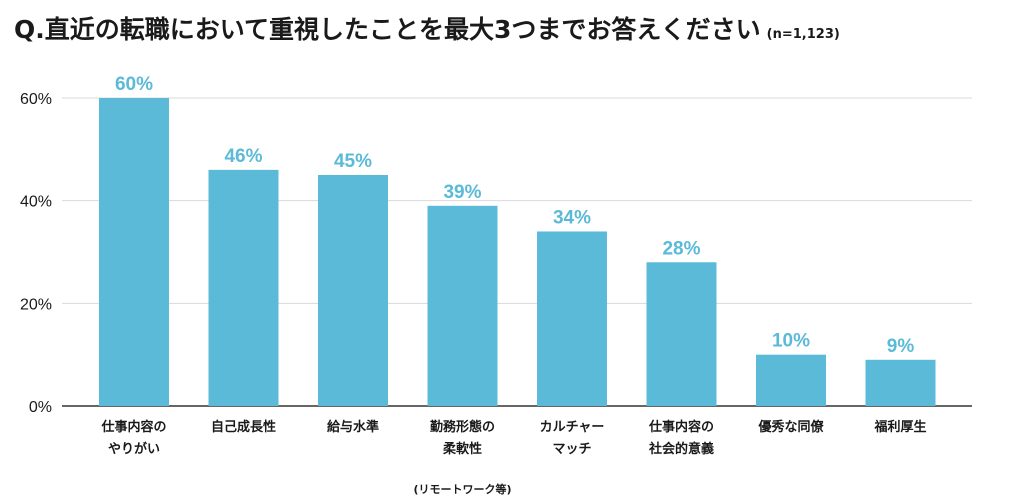 The image size is (1024, 500). I want to click on y-tick-label: 20%, so click(36, 304).